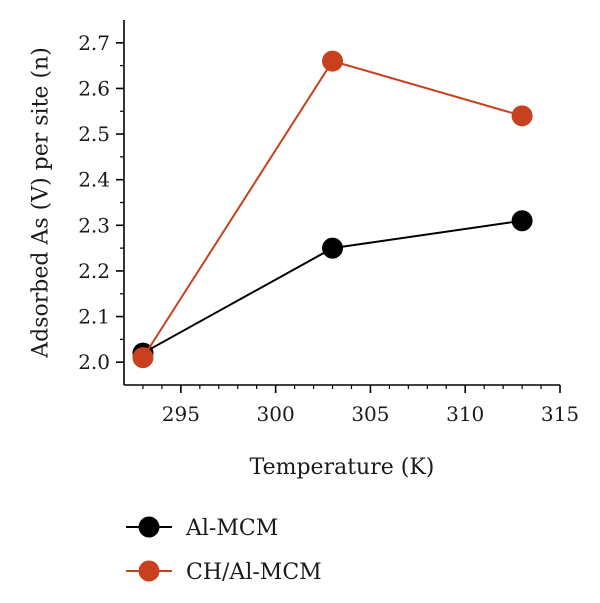 This screenshot has width=600, height=603. Describe the element at coordinates (181, 414) in the screenshot. I see `x-tick-label: 295` at that location.